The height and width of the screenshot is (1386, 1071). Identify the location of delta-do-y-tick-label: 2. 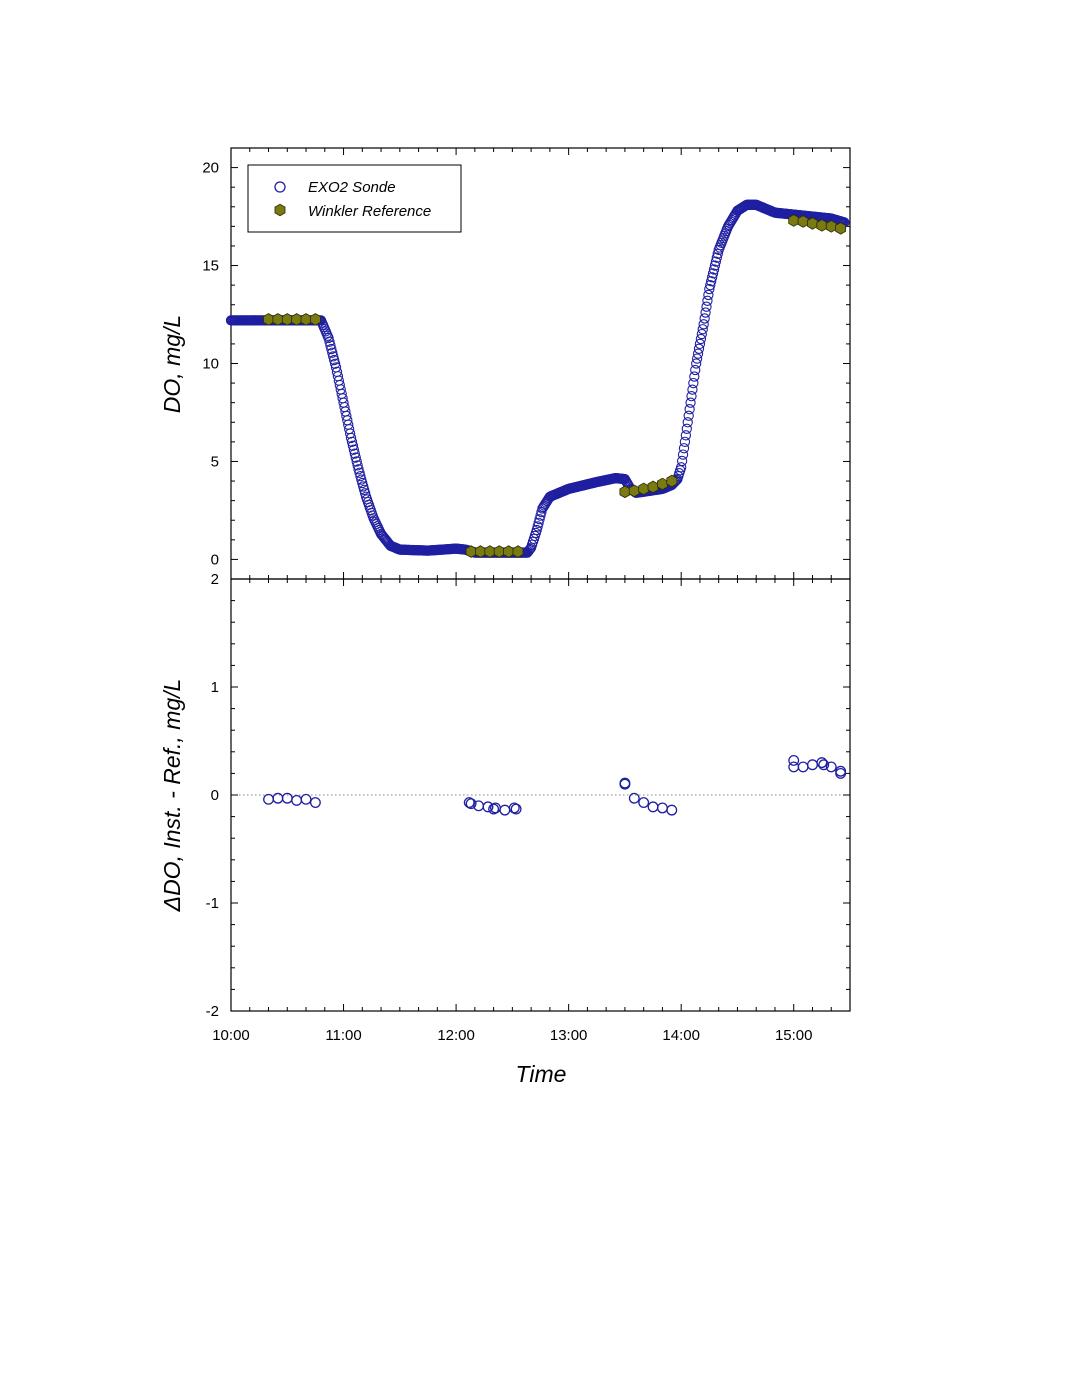
(215, 579).